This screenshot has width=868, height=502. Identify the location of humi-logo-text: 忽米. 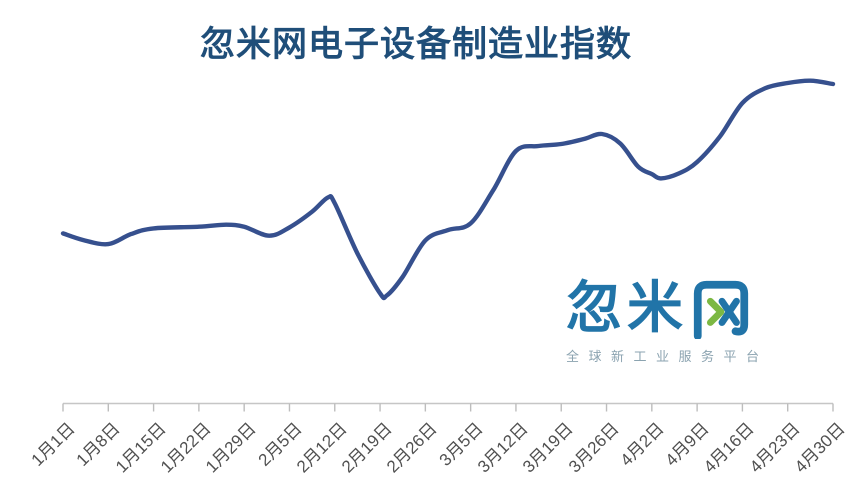
(627, 307).